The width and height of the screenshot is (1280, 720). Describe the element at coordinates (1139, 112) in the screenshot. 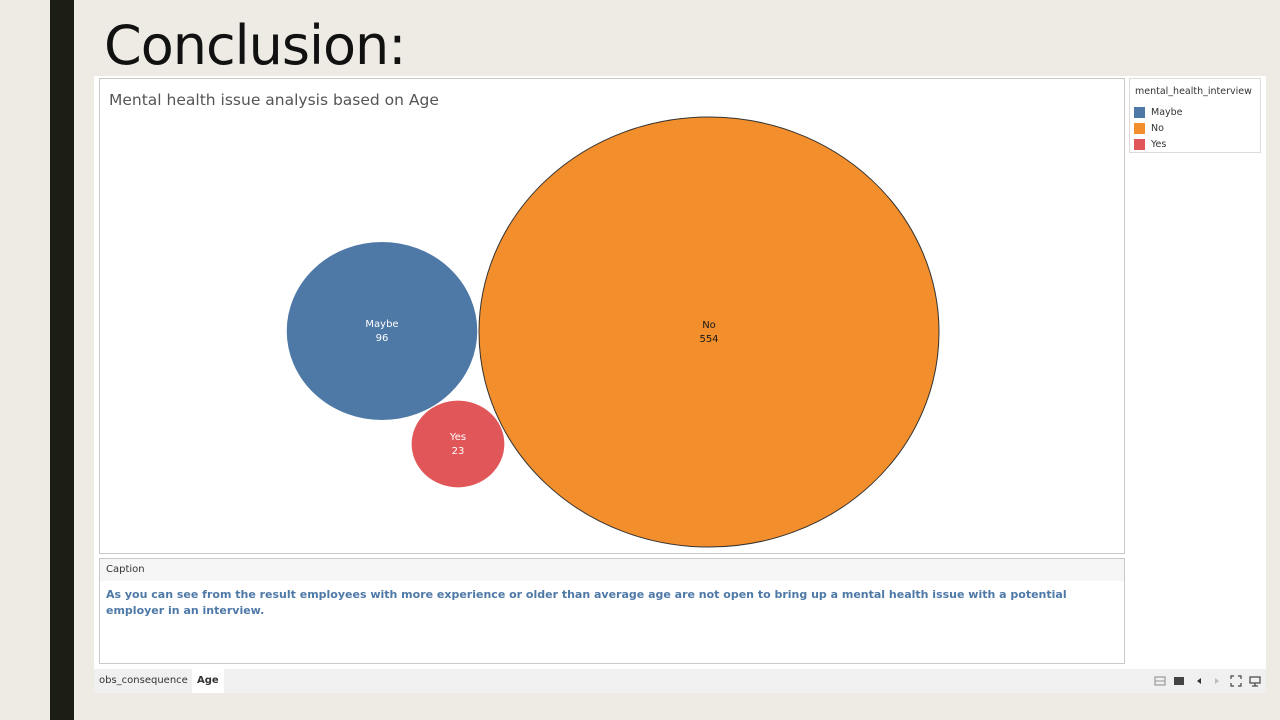

I see `legend-swatch-maybe` at that location.